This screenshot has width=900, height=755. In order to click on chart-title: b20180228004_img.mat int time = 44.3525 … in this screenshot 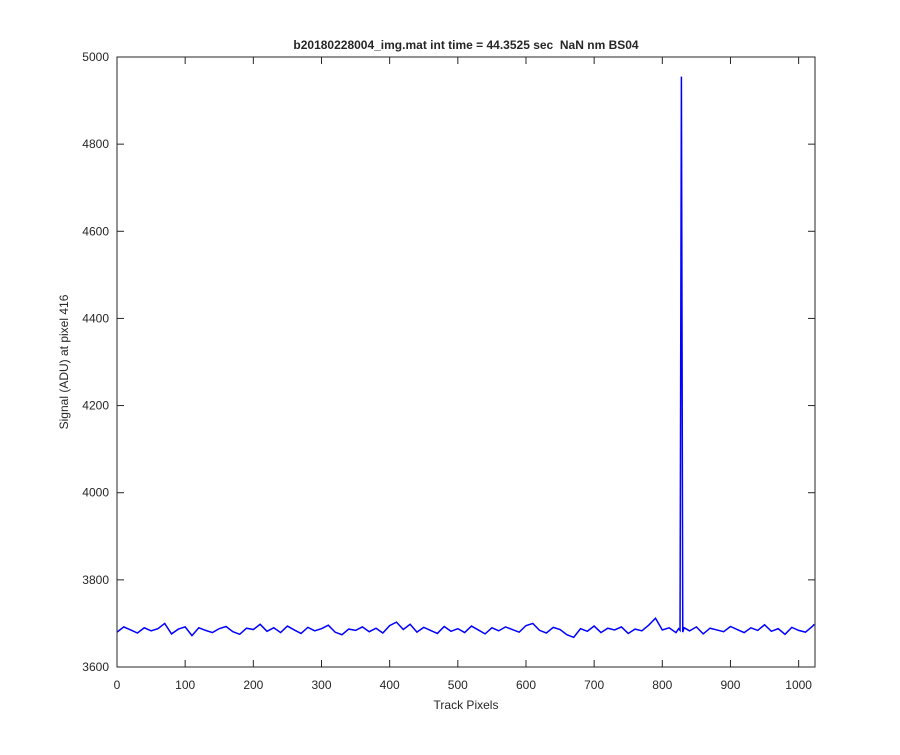, I will do `click(466, 45)`.